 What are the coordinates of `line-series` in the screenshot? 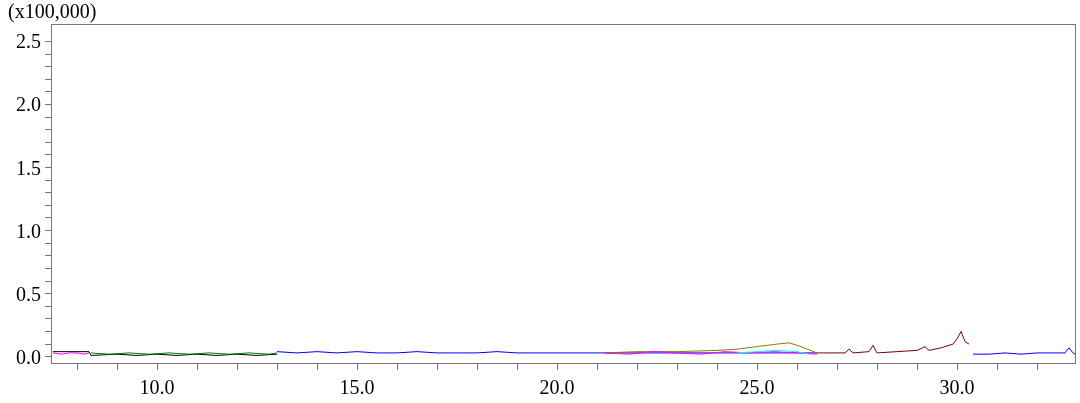 It's located at (893, 342).